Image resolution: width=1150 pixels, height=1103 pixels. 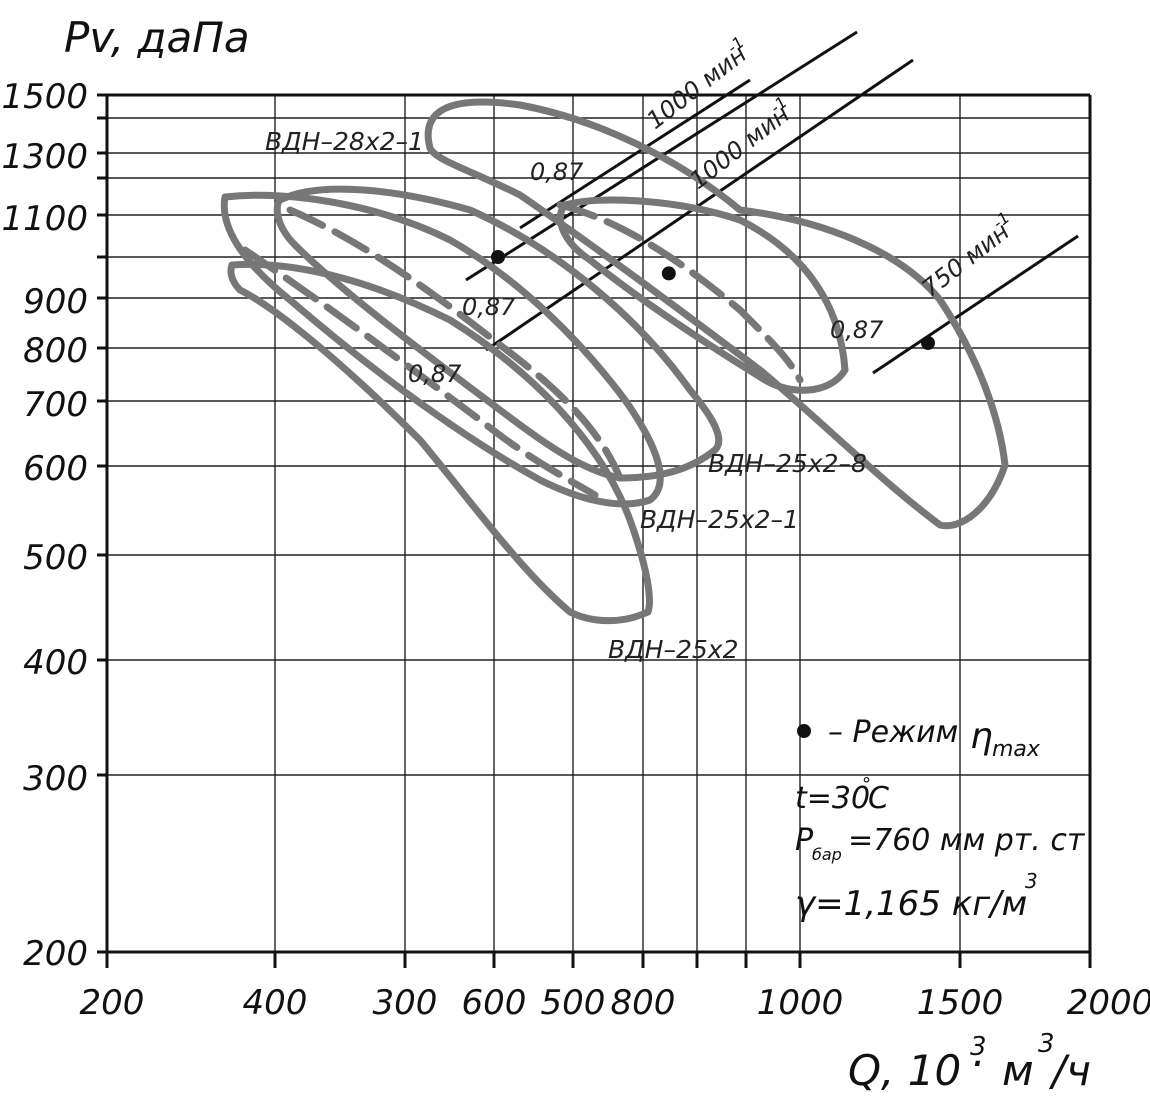 I want to click on x-axis-title-sup: 3, so click(x=978, y=1047).